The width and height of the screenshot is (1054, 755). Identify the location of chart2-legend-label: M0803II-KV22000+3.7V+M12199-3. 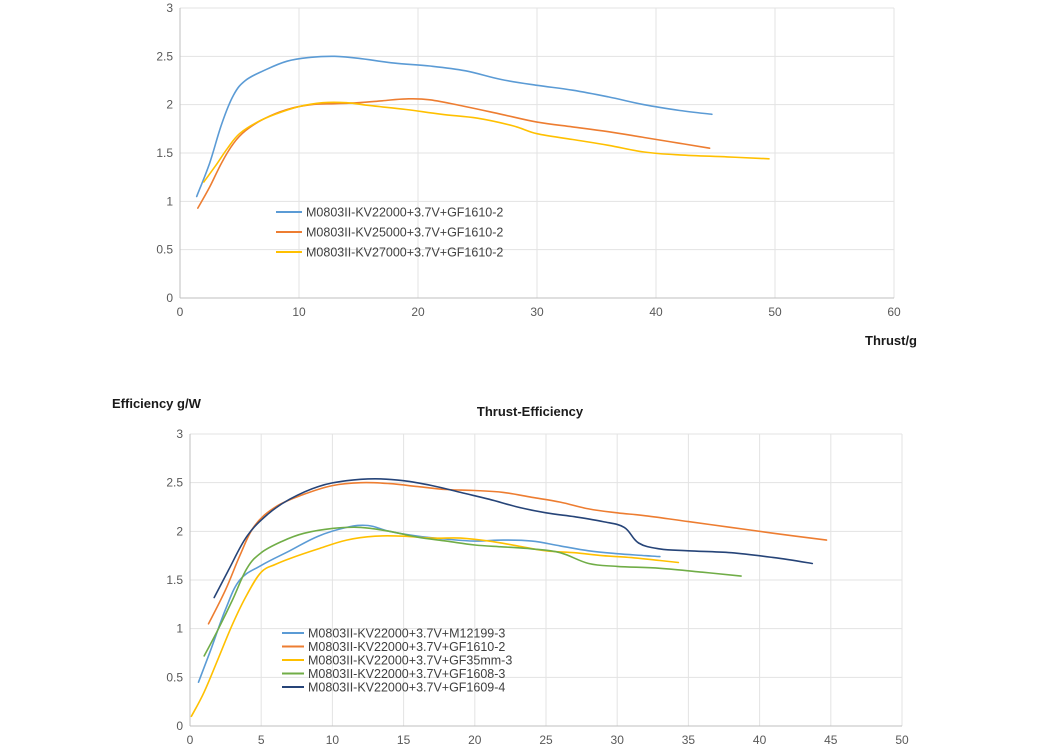
(406, 634).